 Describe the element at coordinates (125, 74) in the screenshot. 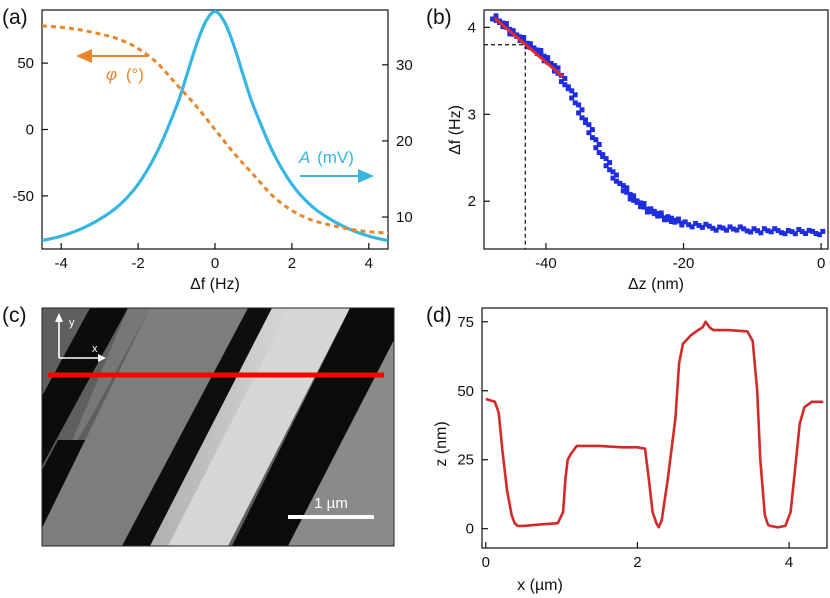

I see `phase-label: φ (°)` at that location.